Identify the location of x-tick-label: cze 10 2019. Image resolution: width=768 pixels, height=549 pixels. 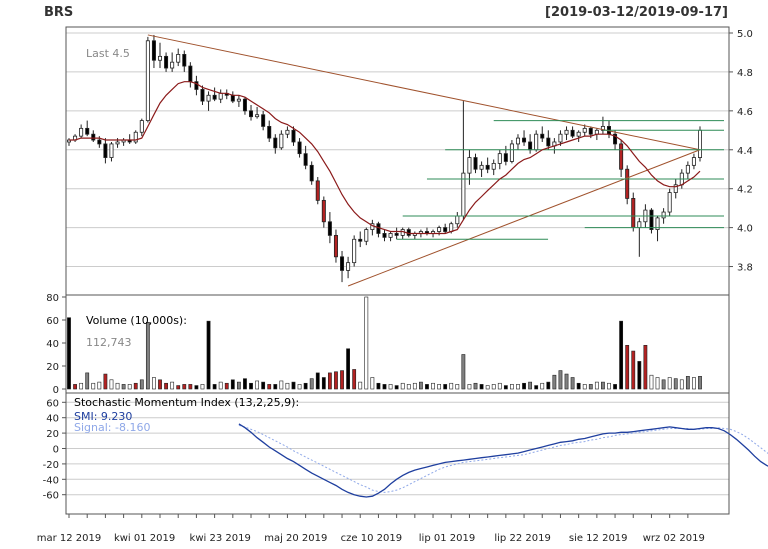
(371, 538).